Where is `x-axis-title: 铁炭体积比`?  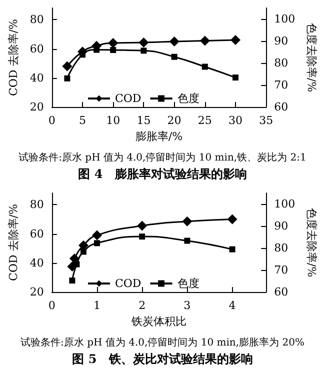
x-axis-title: 铁炭体积比 is located at coordinates (158, 321).